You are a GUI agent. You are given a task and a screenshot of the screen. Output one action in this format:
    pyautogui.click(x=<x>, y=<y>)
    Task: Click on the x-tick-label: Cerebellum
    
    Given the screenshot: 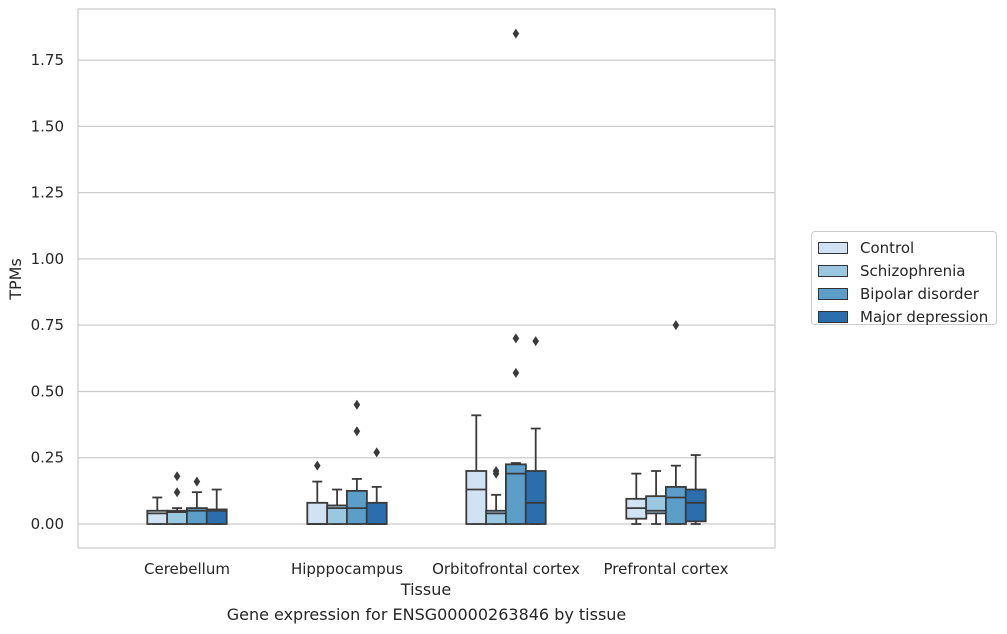 What is the action you would take?
    pyautogui.click(x=187, y=569)
    